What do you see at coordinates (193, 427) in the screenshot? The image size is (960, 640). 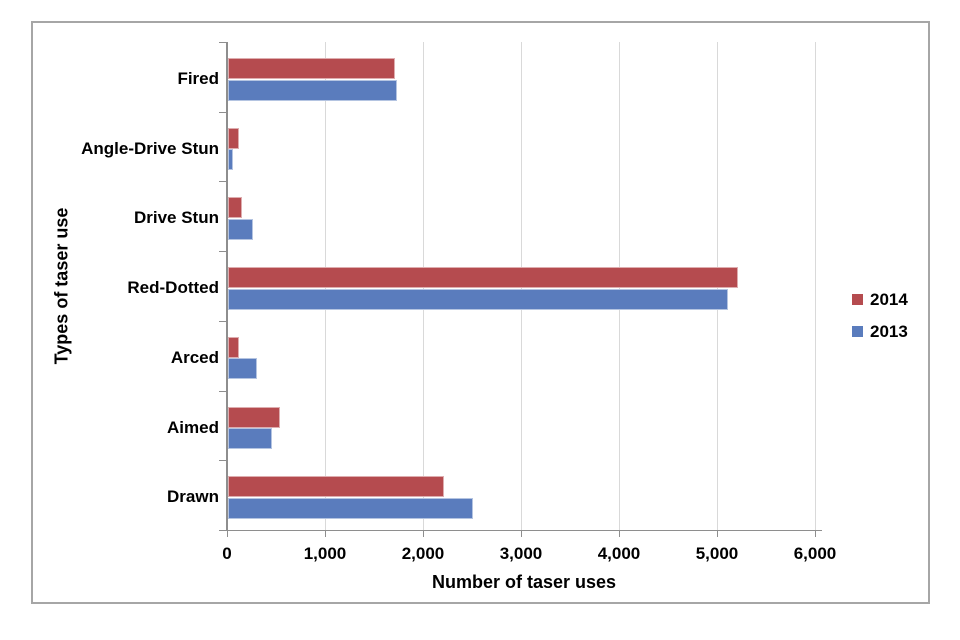 I see `category-label-aimed: Aimed` at bounding box center [193, 427].